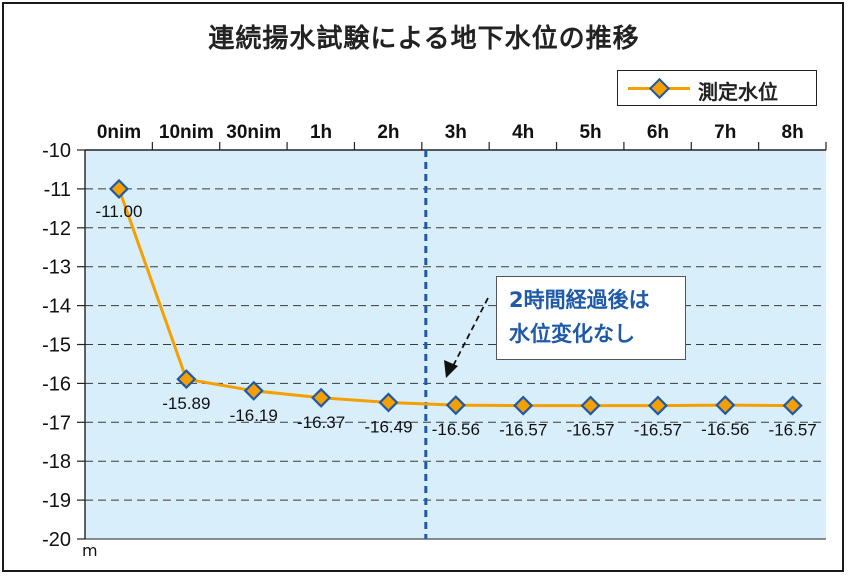  What do you see at coordinates (572, 334) in the screenshot?
I see `annotation-line-2: 水位変化なし` at bounding box center [572, 334].